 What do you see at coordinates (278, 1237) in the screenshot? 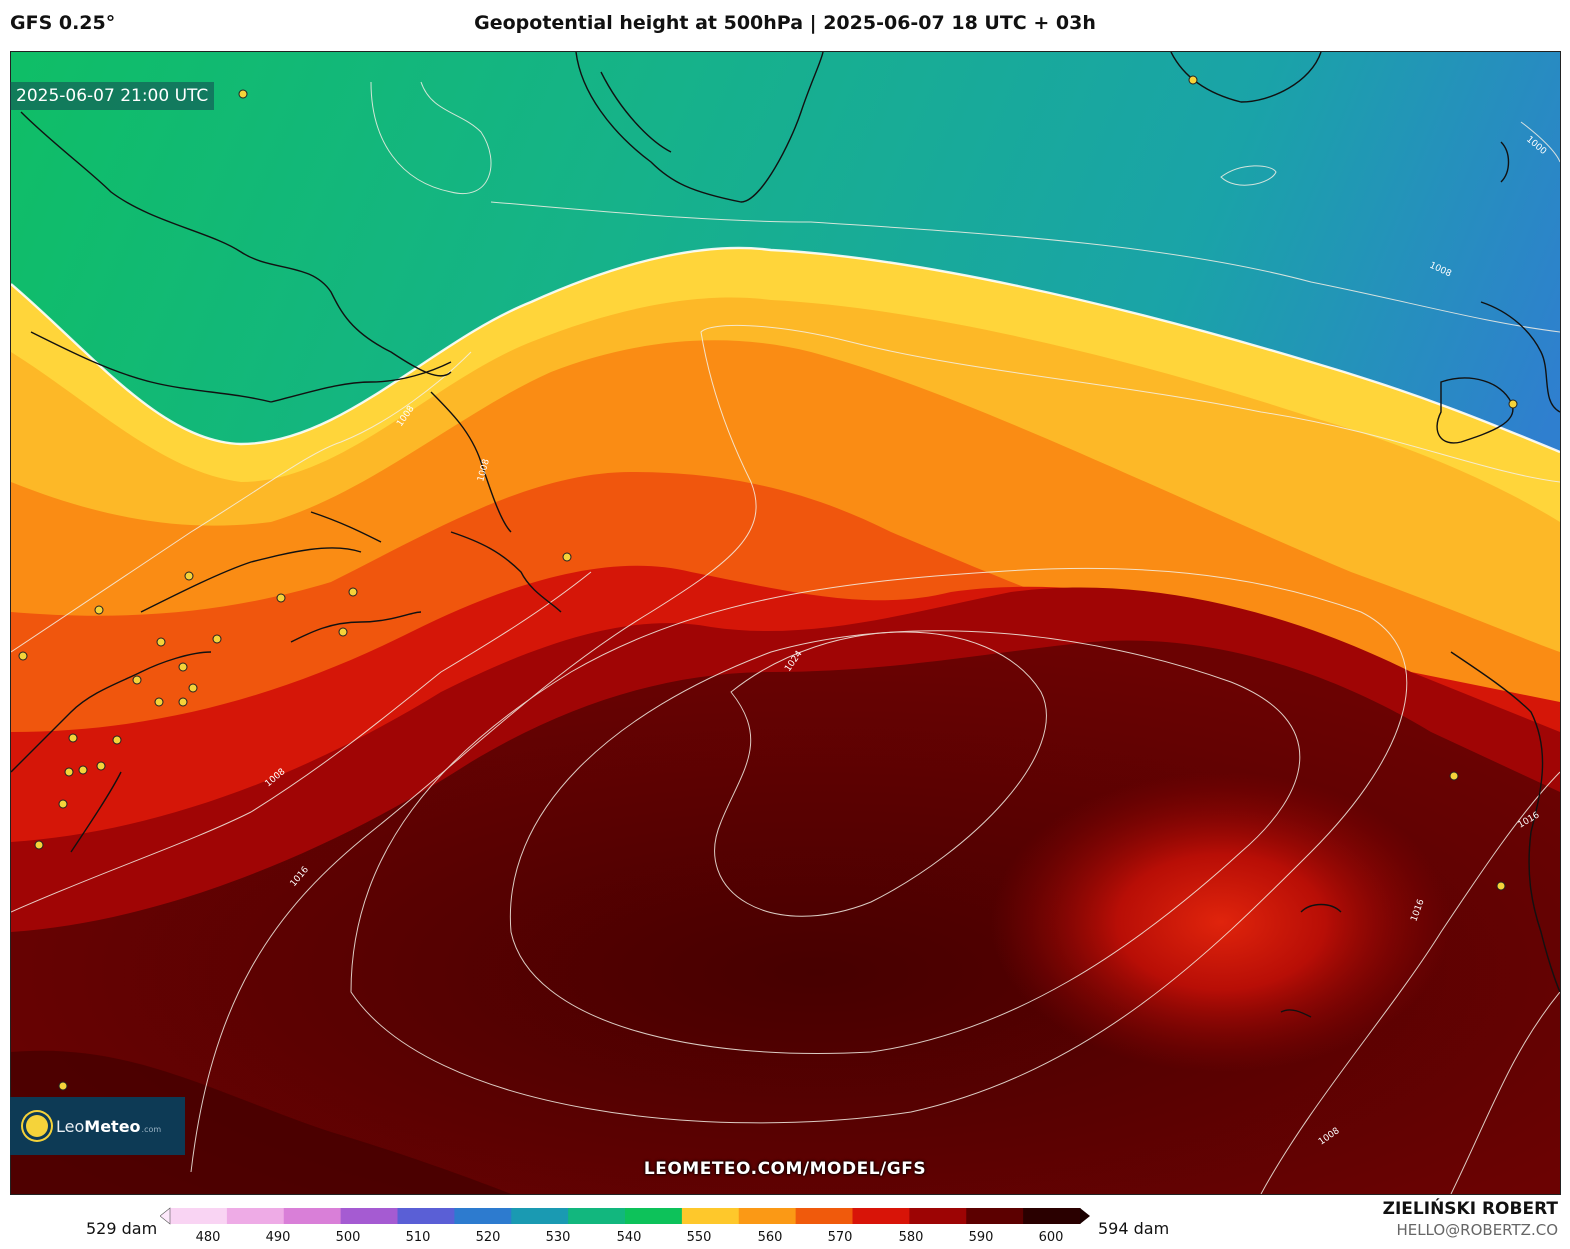
I see `colorbar-tick: 490` at bounding box center [278, 1237].